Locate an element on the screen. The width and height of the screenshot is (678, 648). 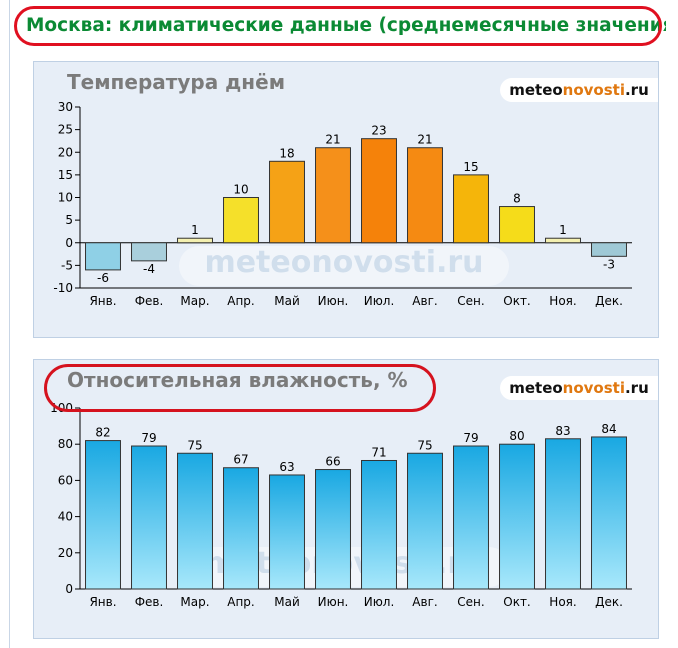
data-label: 63 is located at coordinates (286, 467).